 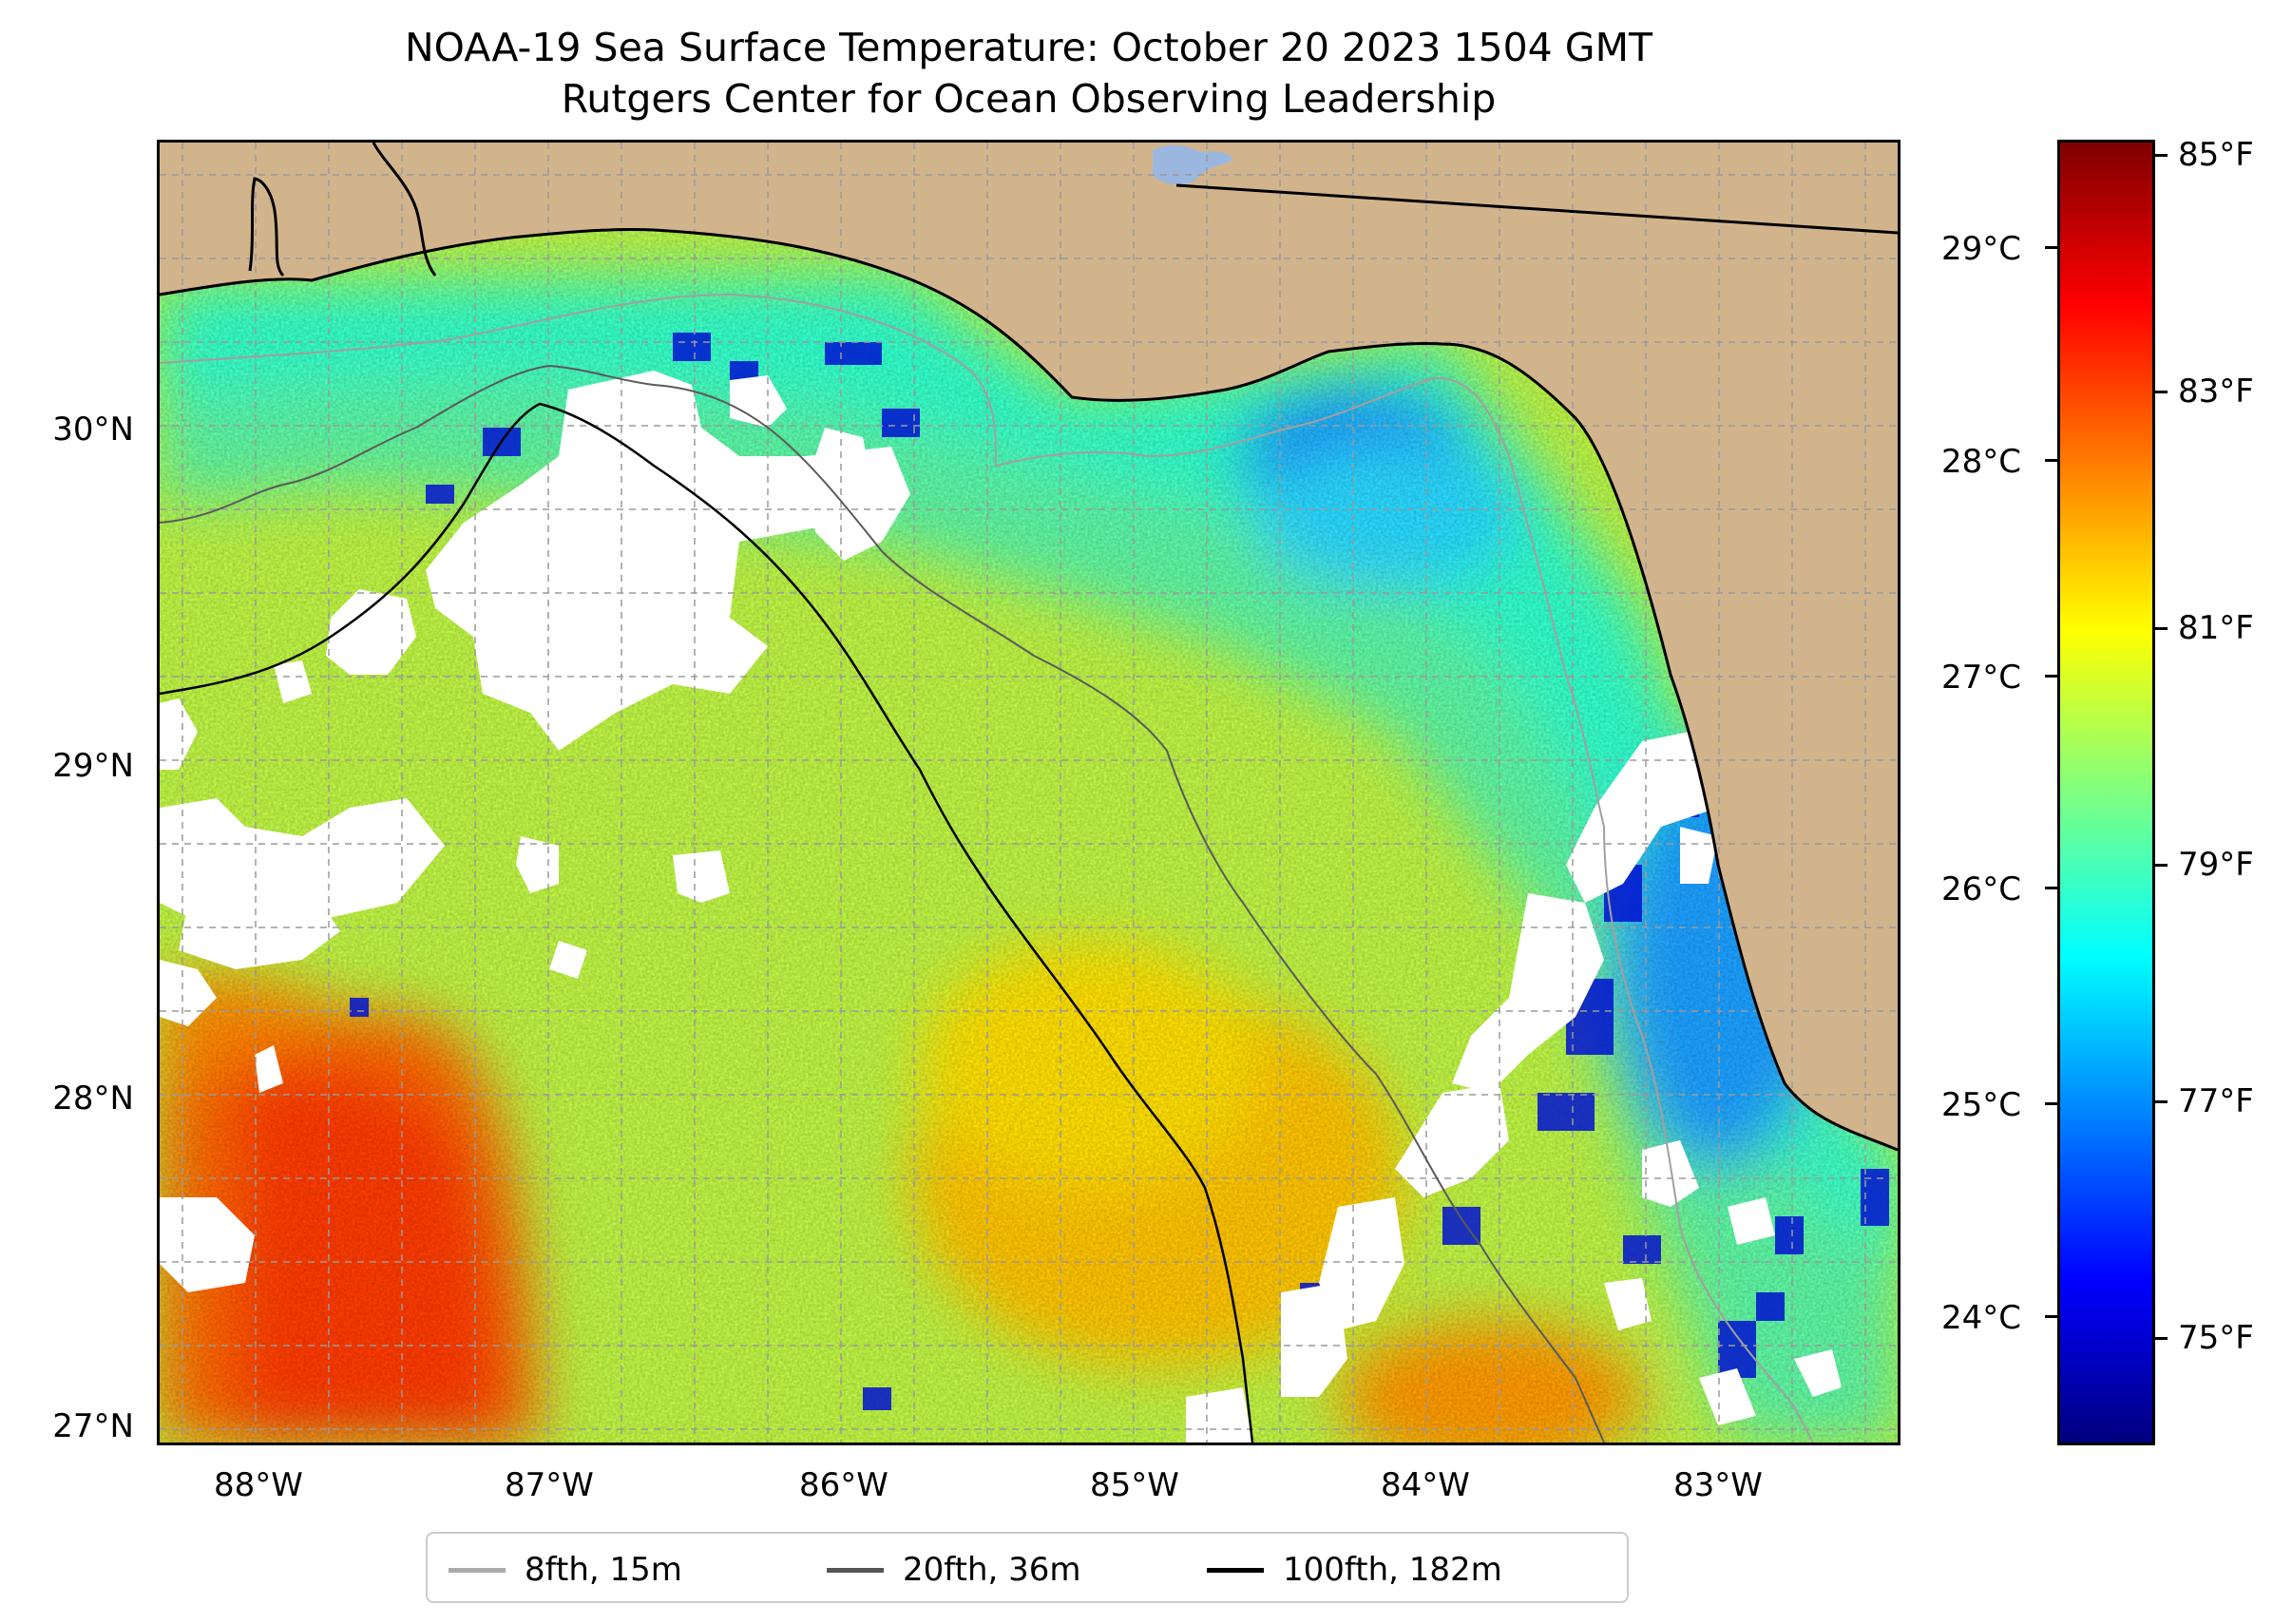 I want to click on cb-tick-75f, so click(x=2161, y=1338).